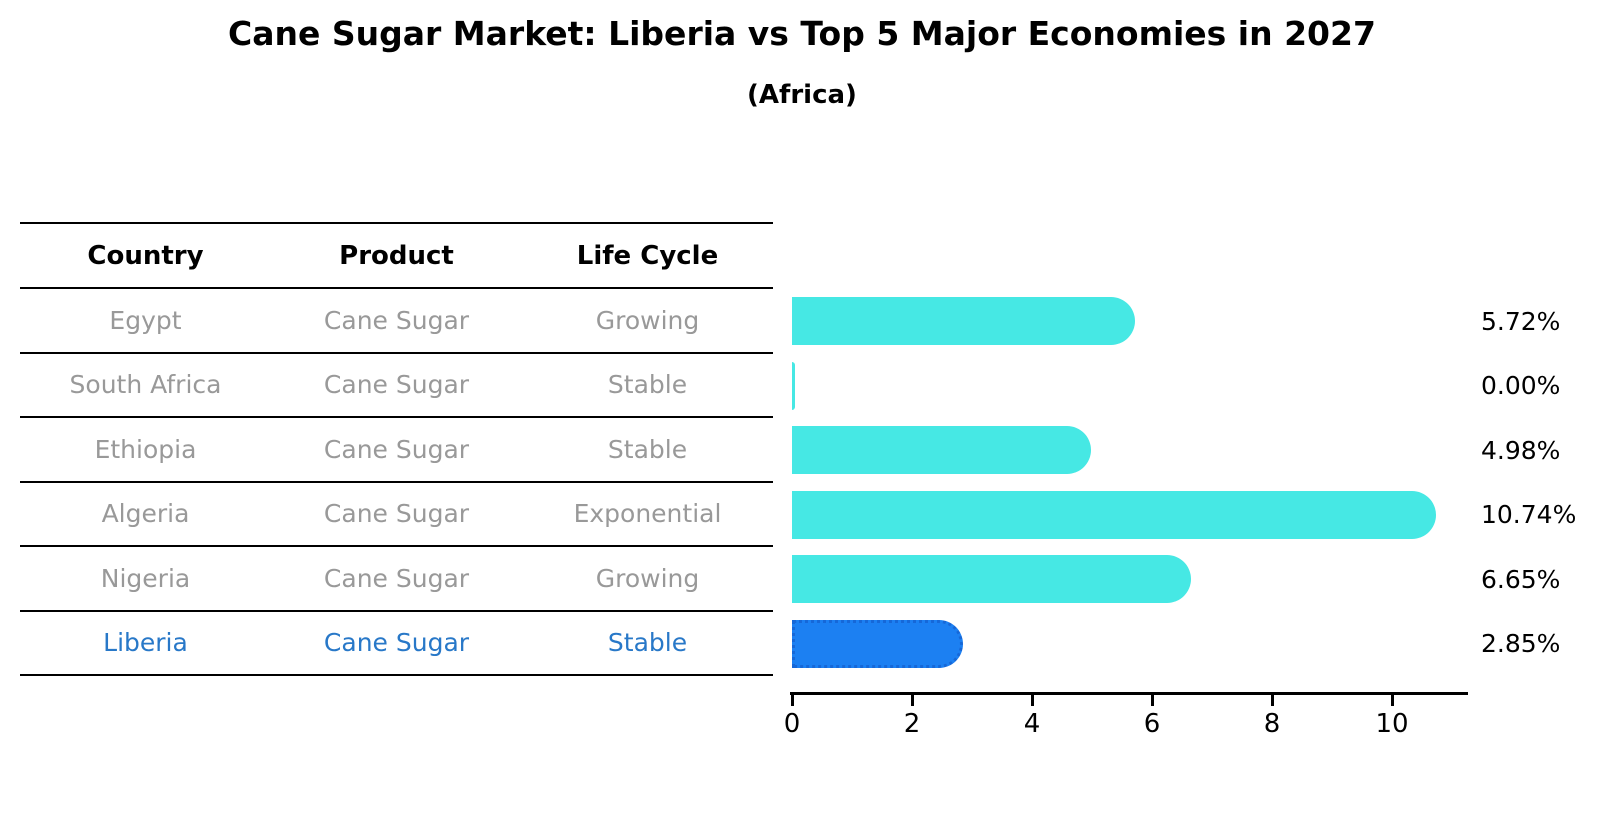 The image size is (1604, 823). What do you see at coordinates (1521, 450) in the screenshot?
I see `value-label: 4.98%` at bounding box center [1521, 450].